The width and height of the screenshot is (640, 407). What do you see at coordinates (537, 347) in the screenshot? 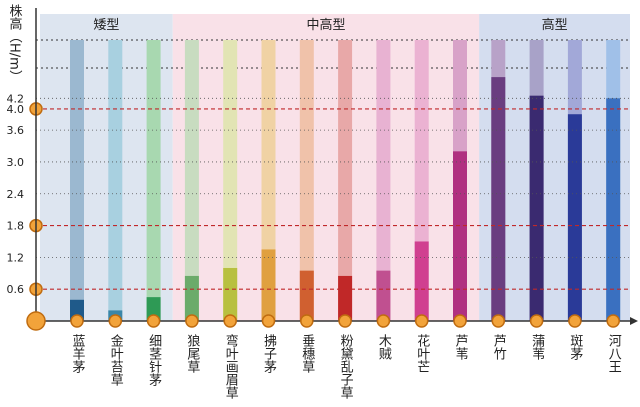
I see `x-tick-label: 蒲苇` at bounding box center [537, 347].